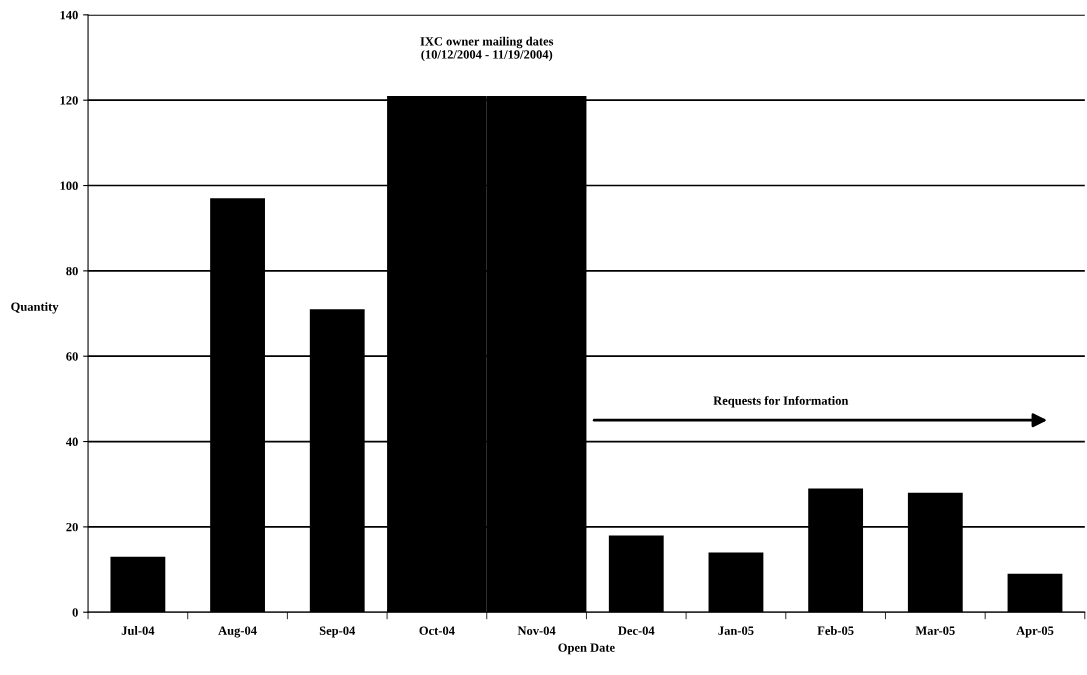 Image resolution: width=1087 pixels, height=675 pixels. I want to click on x-tick-label: Mar-05, so click(935, 630).